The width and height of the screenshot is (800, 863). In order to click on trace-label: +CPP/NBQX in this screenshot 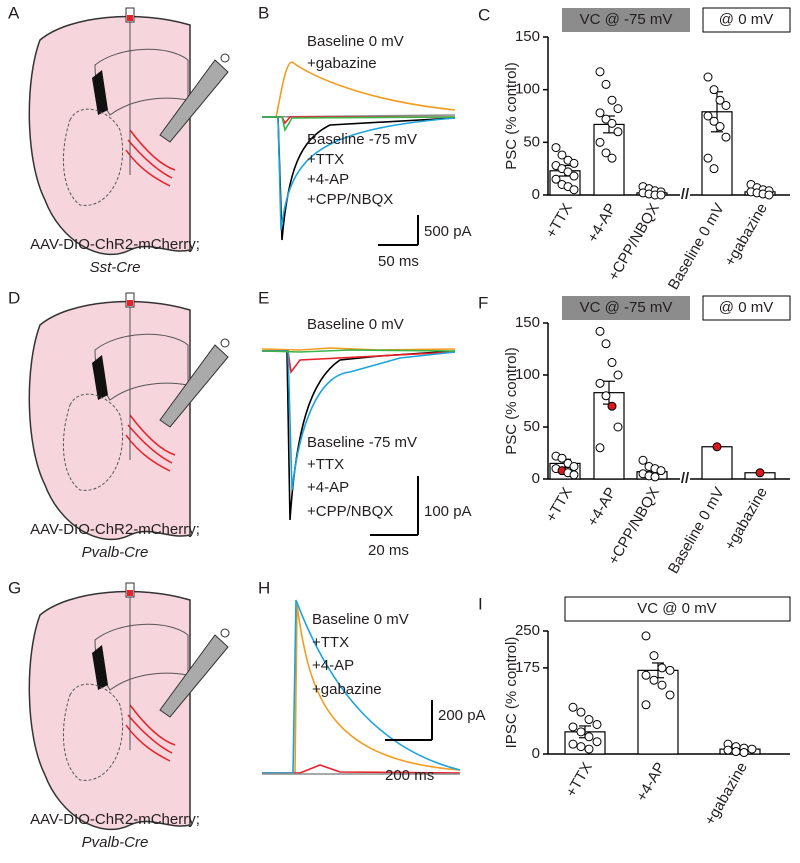, I will do `click(350, 199)`.